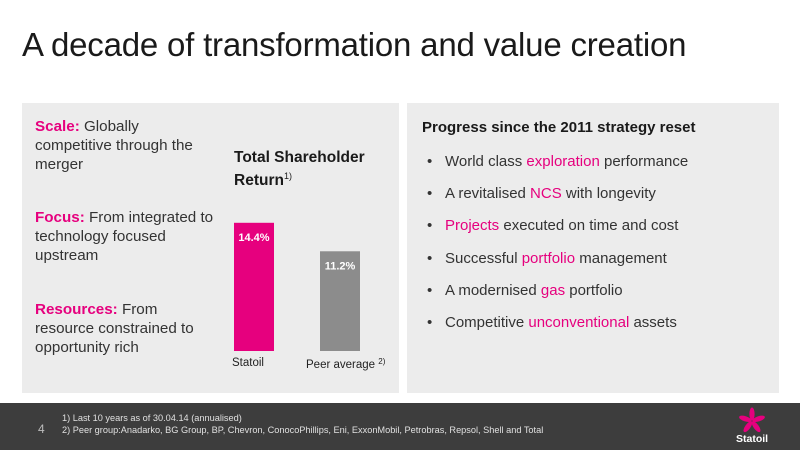  I want to click on item-text-before: Competitive, so click(487, 322).